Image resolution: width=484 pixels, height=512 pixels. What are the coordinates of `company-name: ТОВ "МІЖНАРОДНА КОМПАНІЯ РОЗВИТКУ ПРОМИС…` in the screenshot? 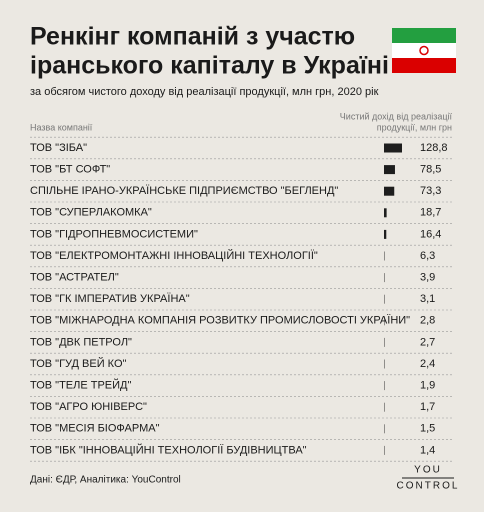 It's located at (220, 321).